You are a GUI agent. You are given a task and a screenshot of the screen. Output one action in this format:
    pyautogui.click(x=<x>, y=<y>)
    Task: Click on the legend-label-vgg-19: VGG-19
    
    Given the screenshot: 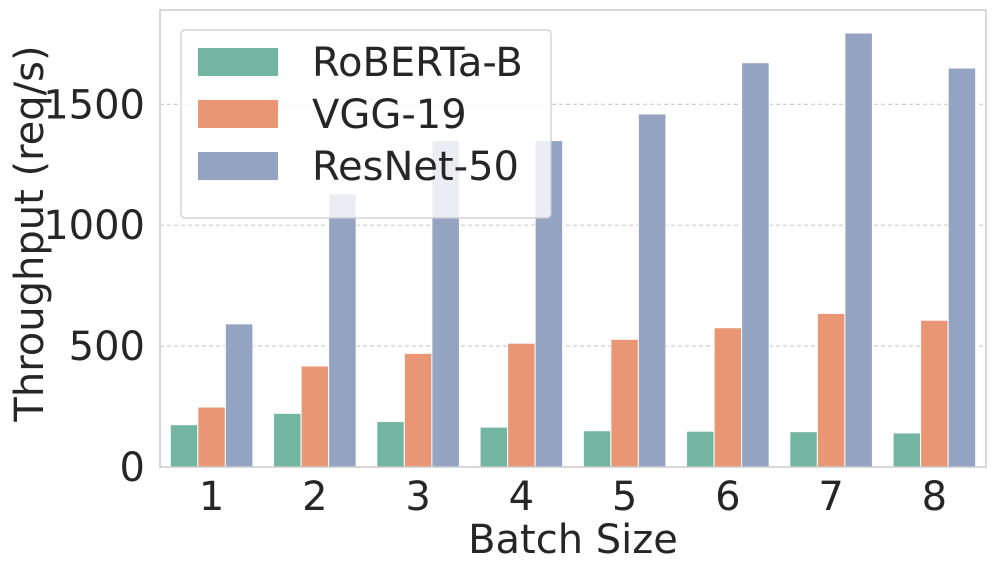 What is the action you would take?
    pyautogui.click(x=389, y=115)
    